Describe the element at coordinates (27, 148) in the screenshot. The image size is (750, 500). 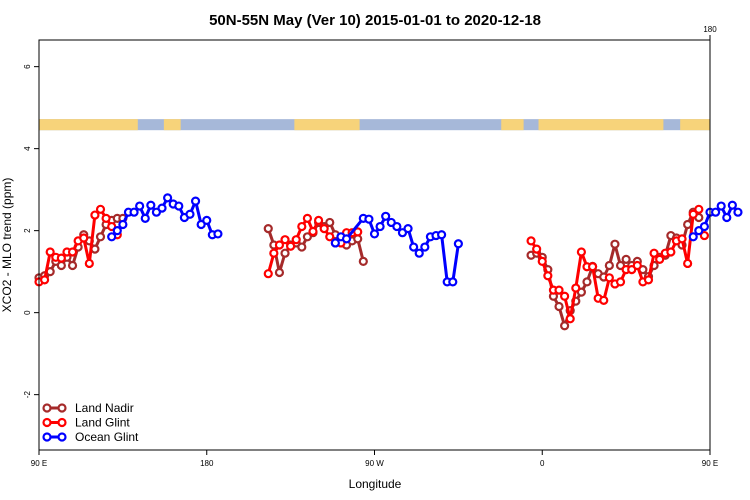
I see `y-tick-label: 4` at that location.